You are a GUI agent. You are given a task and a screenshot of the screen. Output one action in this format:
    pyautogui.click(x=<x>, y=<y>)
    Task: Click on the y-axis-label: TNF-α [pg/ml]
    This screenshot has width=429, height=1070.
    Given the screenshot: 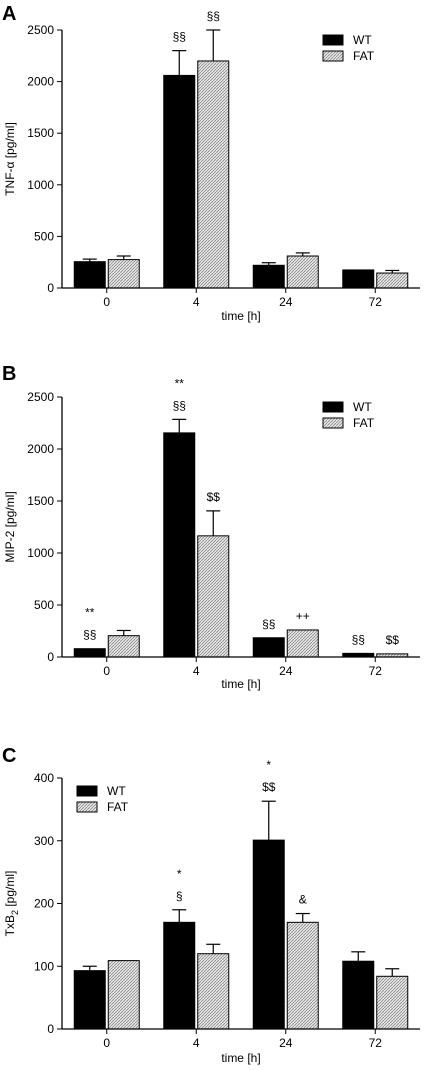 What is the action you would take?
    pyautogui.click(x=10, y=159)
    